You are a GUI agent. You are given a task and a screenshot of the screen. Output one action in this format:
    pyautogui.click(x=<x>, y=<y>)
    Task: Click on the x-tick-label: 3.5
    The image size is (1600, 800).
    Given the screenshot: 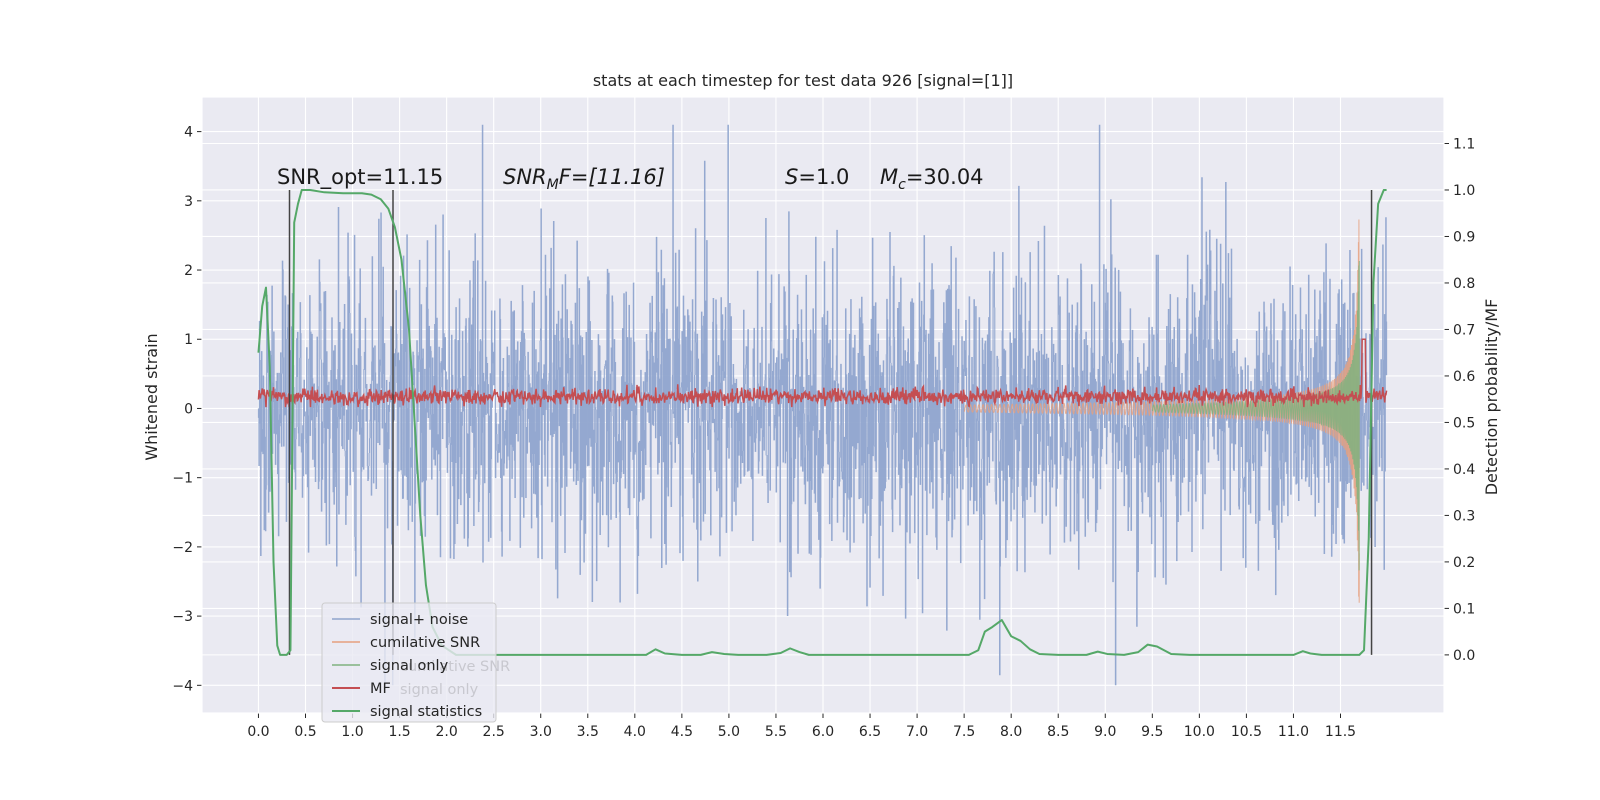 What is the action you would take?
    pyautogui.click(x=588, y=732)
    